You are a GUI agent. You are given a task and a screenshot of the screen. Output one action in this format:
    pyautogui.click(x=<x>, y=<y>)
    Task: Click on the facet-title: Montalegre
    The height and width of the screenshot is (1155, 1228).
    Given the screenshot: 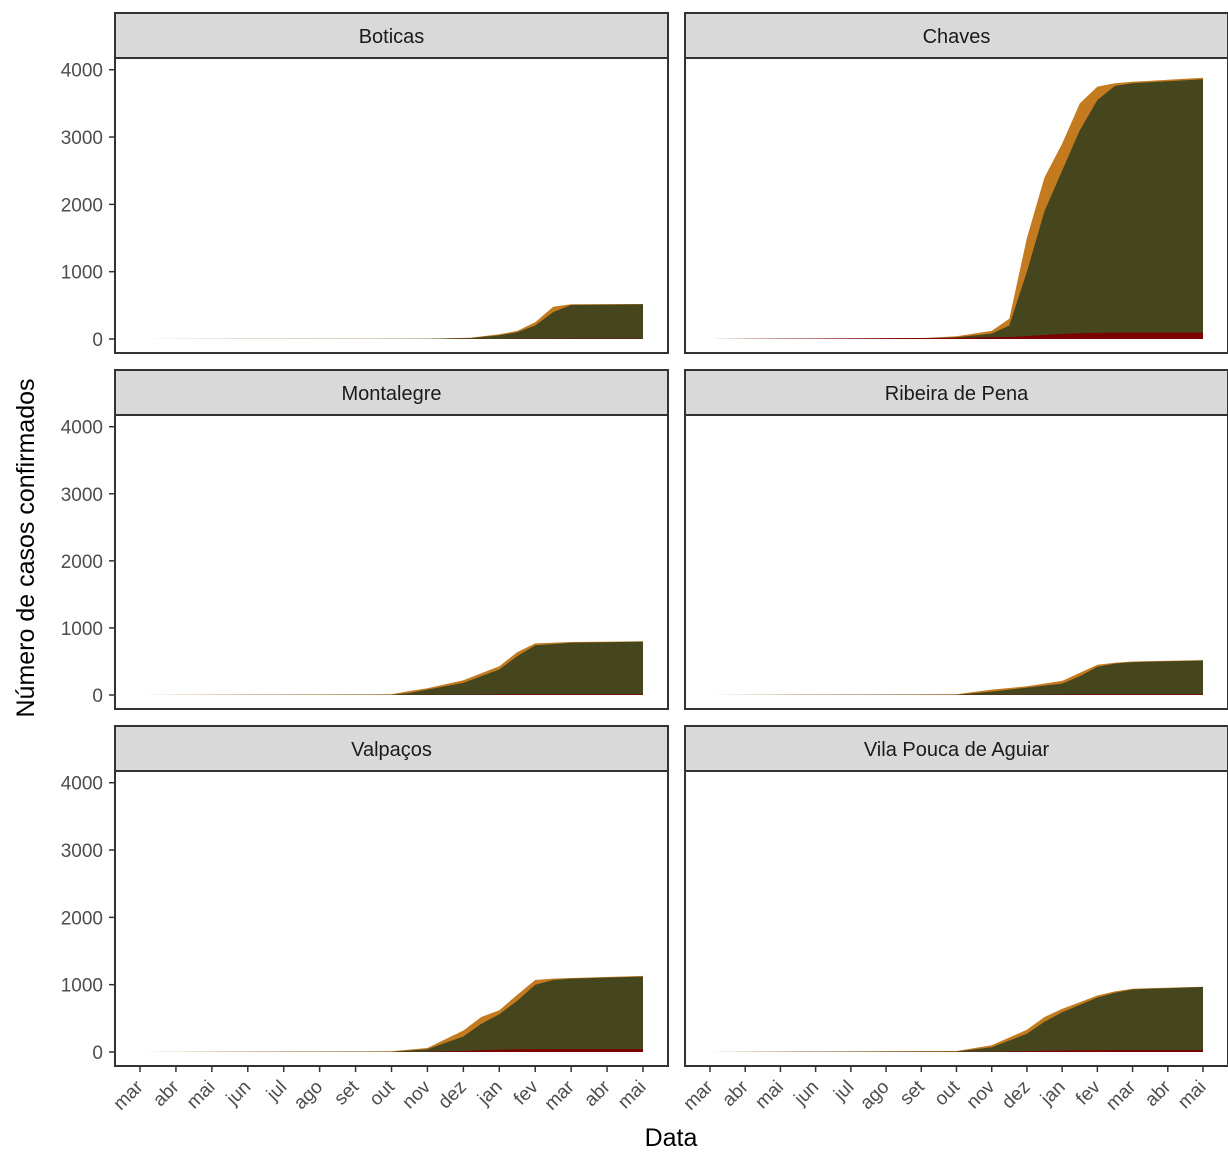 What is the action you would take?
    pyautogui.click(x=391, y=394)
    